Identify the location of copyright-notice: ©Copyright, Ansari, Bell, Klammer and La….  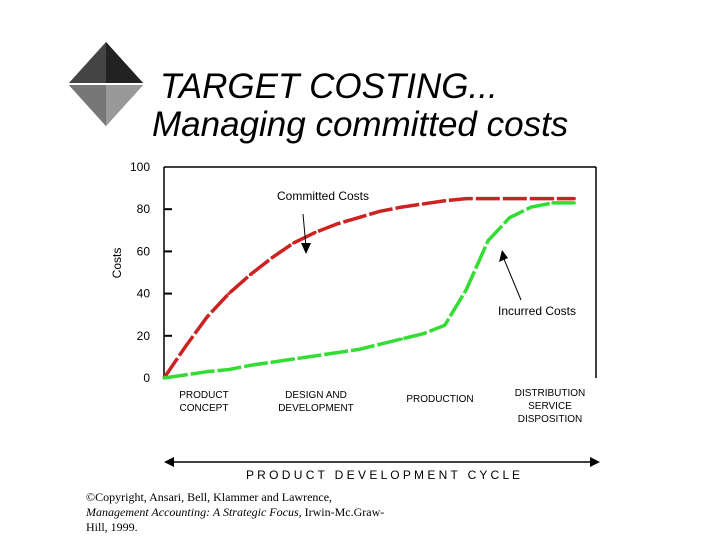
(241, 512).